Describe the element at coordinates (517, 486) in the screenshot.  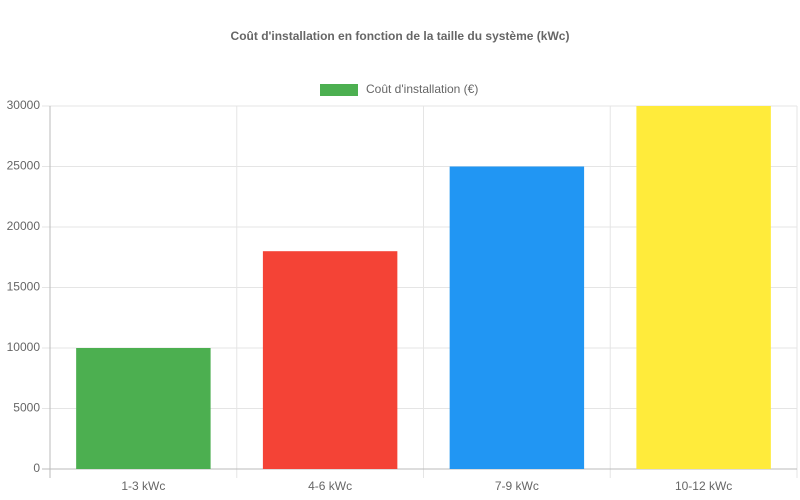
I see `x-tick-label: 7-9 kWc` at that location.